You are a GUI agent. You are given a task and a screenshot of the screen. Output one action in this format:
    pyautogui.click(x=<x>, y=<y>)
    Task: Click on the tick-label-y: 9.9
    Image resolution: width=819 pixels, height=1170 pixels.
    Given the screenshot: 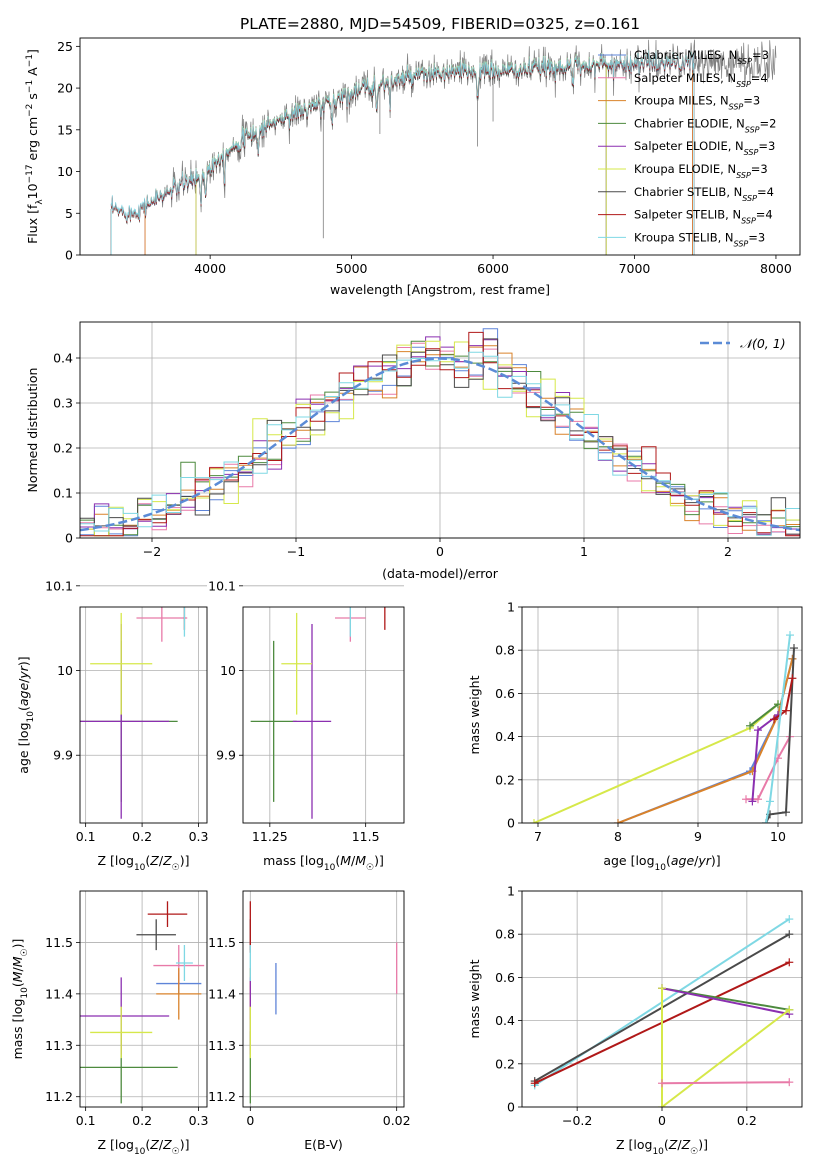 What is the action you would take?
    pyautogui.click(x=63, y=755)
    